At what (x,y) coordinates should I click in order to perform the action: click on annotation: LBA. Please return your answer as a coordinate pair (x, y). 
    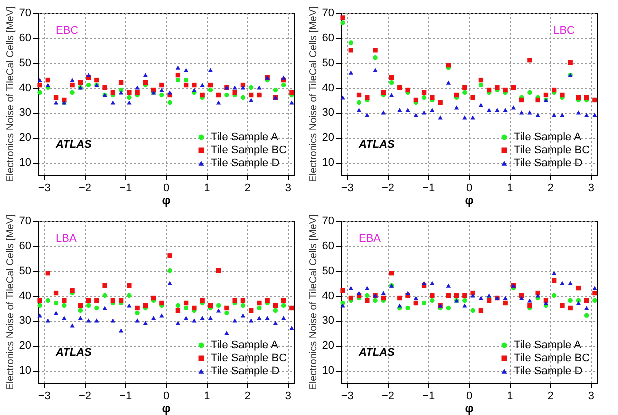
    Looking at the image, I should click on (67, 239).